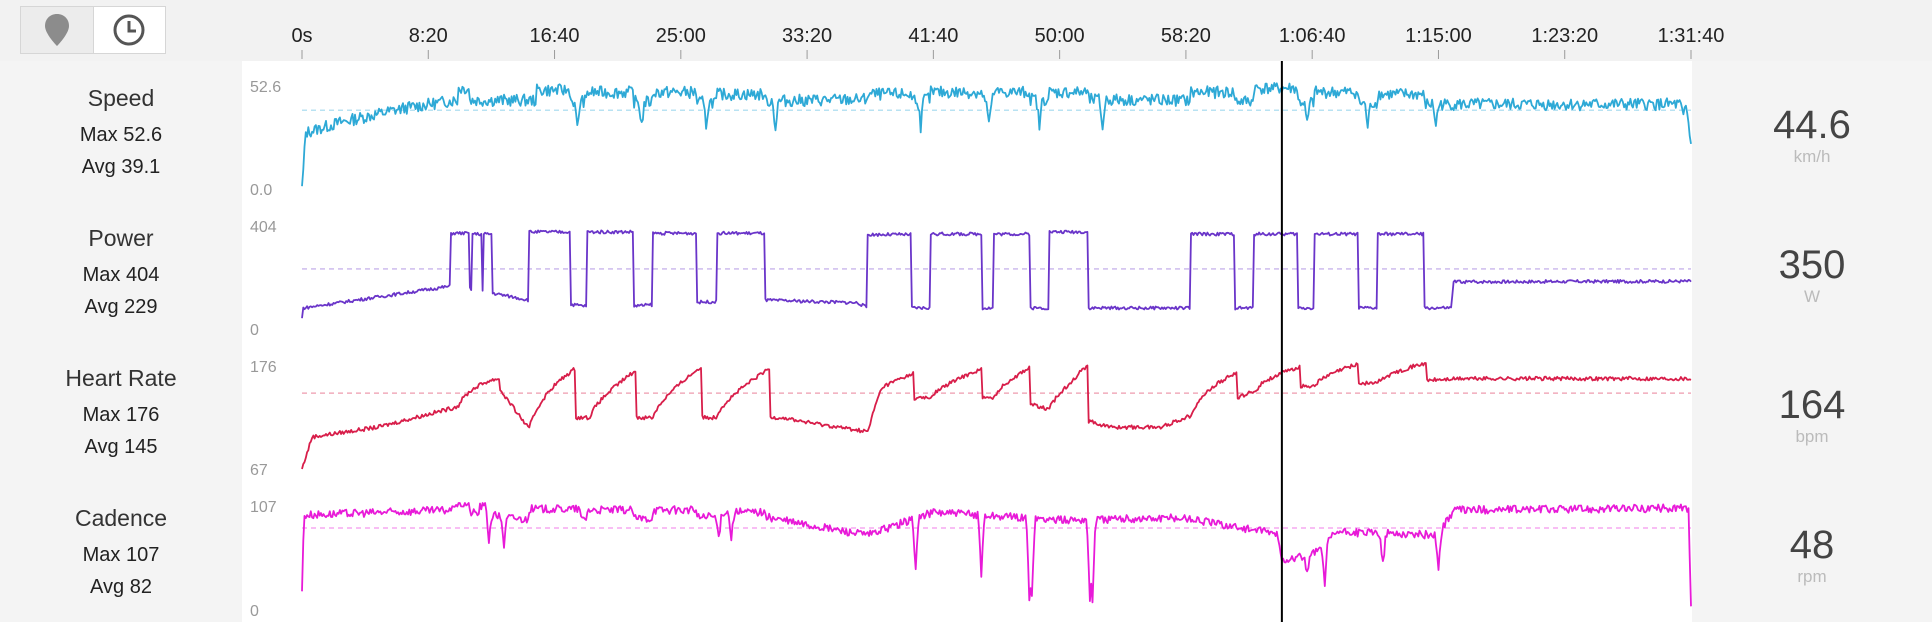 This screenshot has width=1932, height=623. Describe the element at coordinates (428, 36) in the screenshot. I see `x-tick-label: 8:20` at that location.